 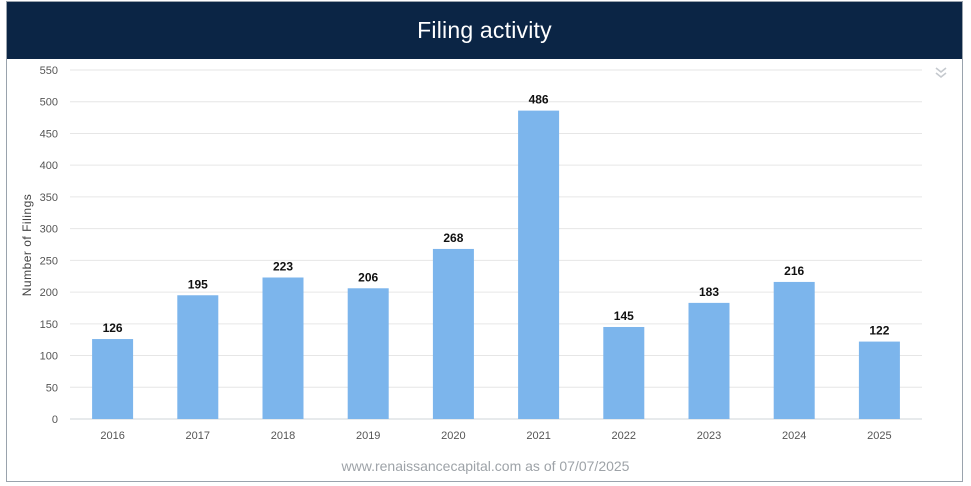 I want to click on x-tick-label-2025: 2025, so click(x=879, y=436).